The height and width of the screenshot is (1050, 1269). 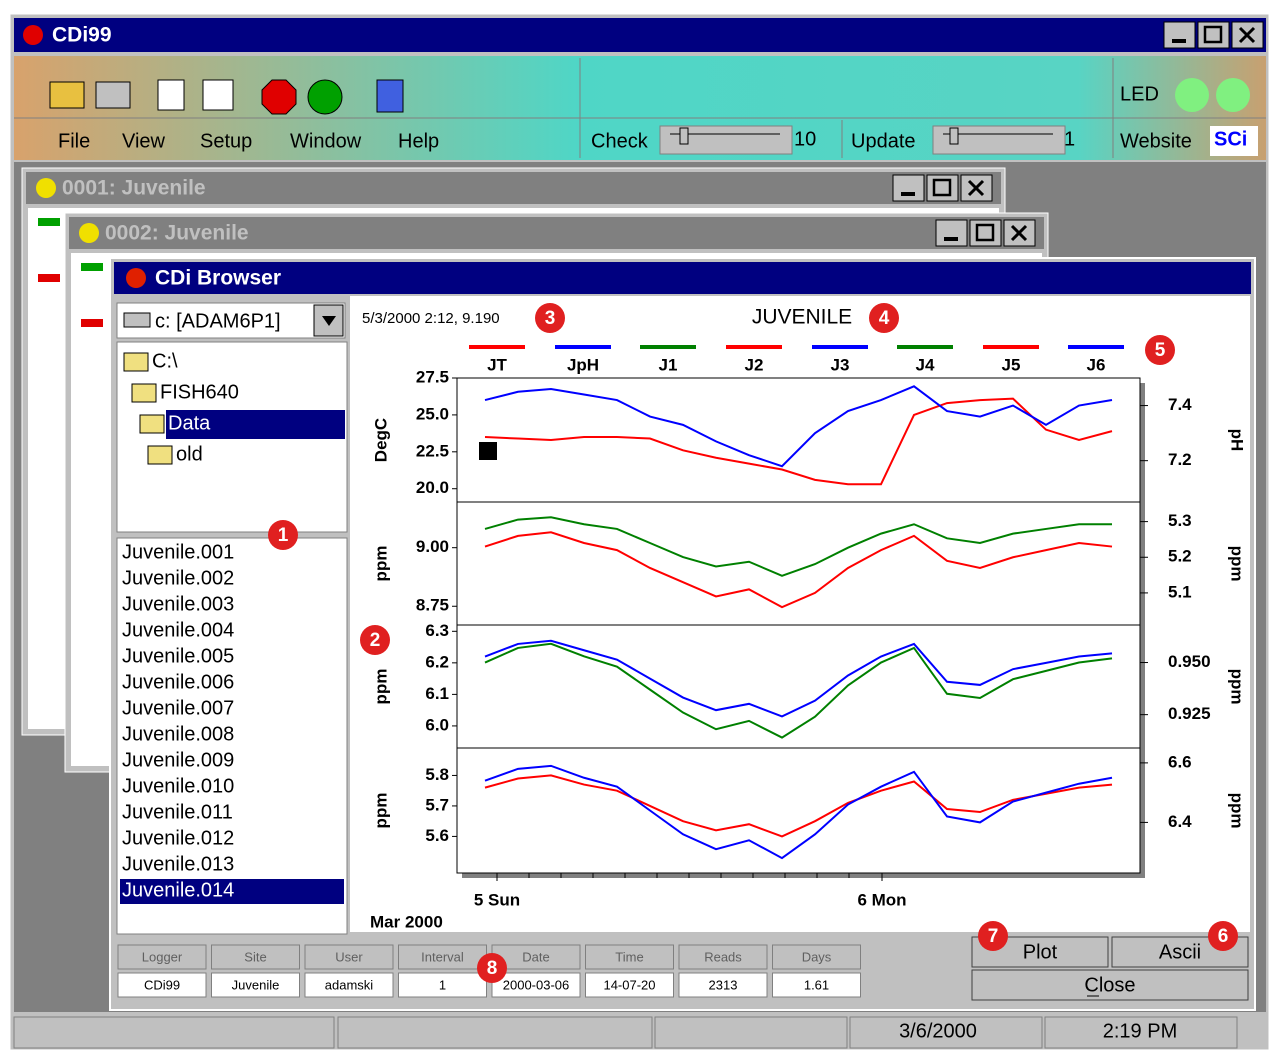 I want to click on tree-item: Data, so click(x=189, y=423).